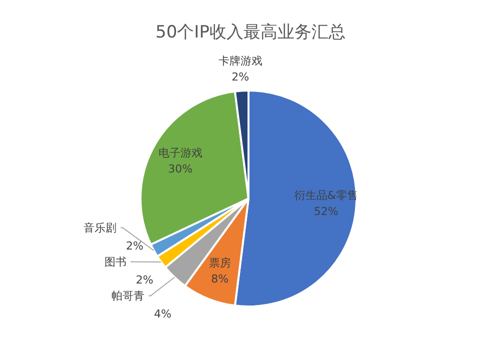 The image size is (500, 362). Describe the element at coordinates (100, 227) in the screenshot. I see `slice-label: 音乐剧` at that location.